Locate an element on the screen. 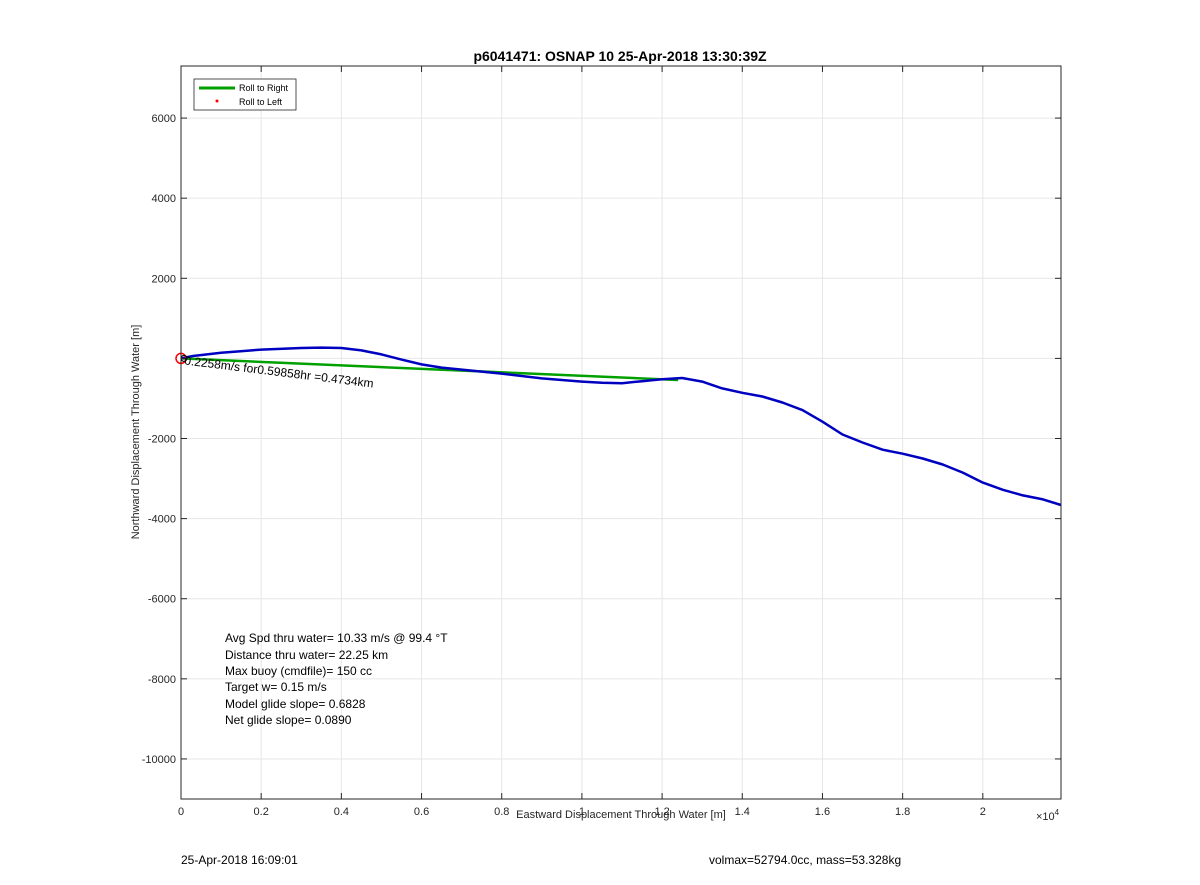 The height and width of the screenshot is (885, 1200). y-tick-label: 2000 is located at coordinates (164, 279).